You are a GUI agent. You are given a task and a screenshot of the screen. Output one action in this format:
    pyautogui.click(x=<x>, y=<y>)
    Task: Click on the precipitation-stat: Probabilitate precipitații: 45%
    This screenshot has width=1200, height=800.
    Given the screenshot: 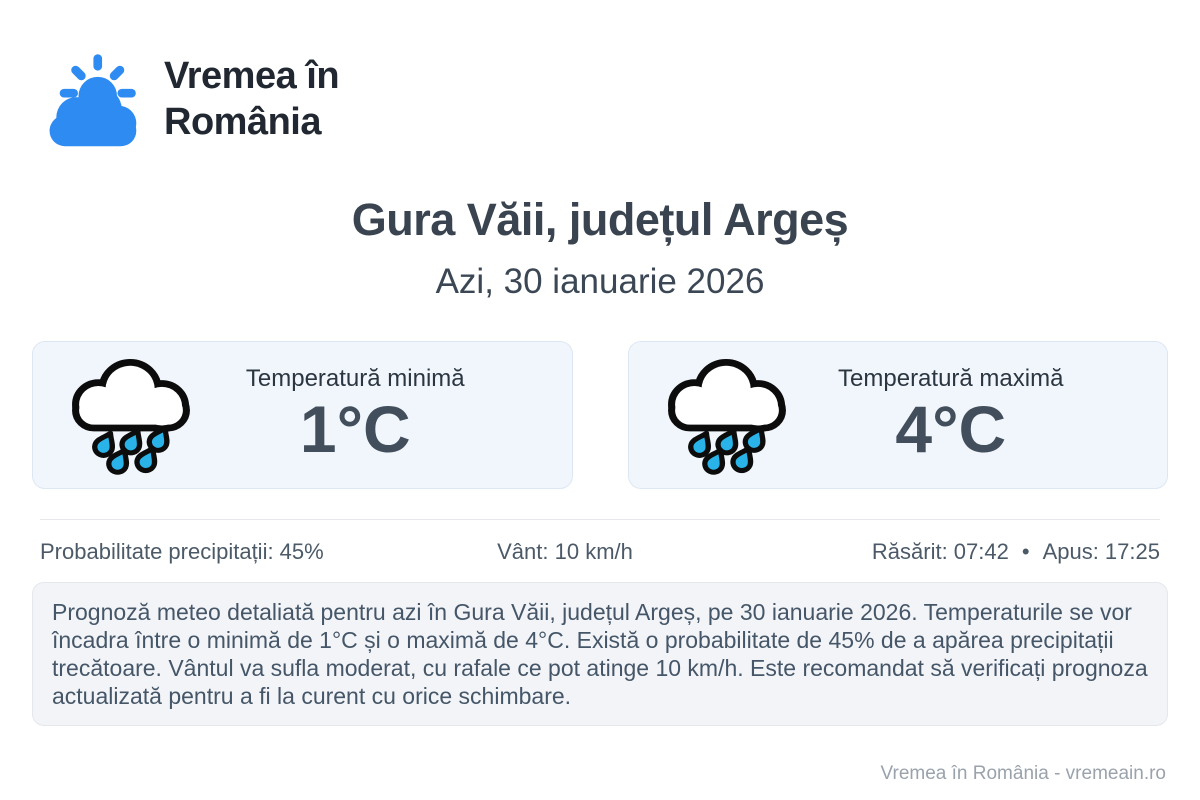 What is the action you would take?
    pyautogui.click(x=182, y=551)
    